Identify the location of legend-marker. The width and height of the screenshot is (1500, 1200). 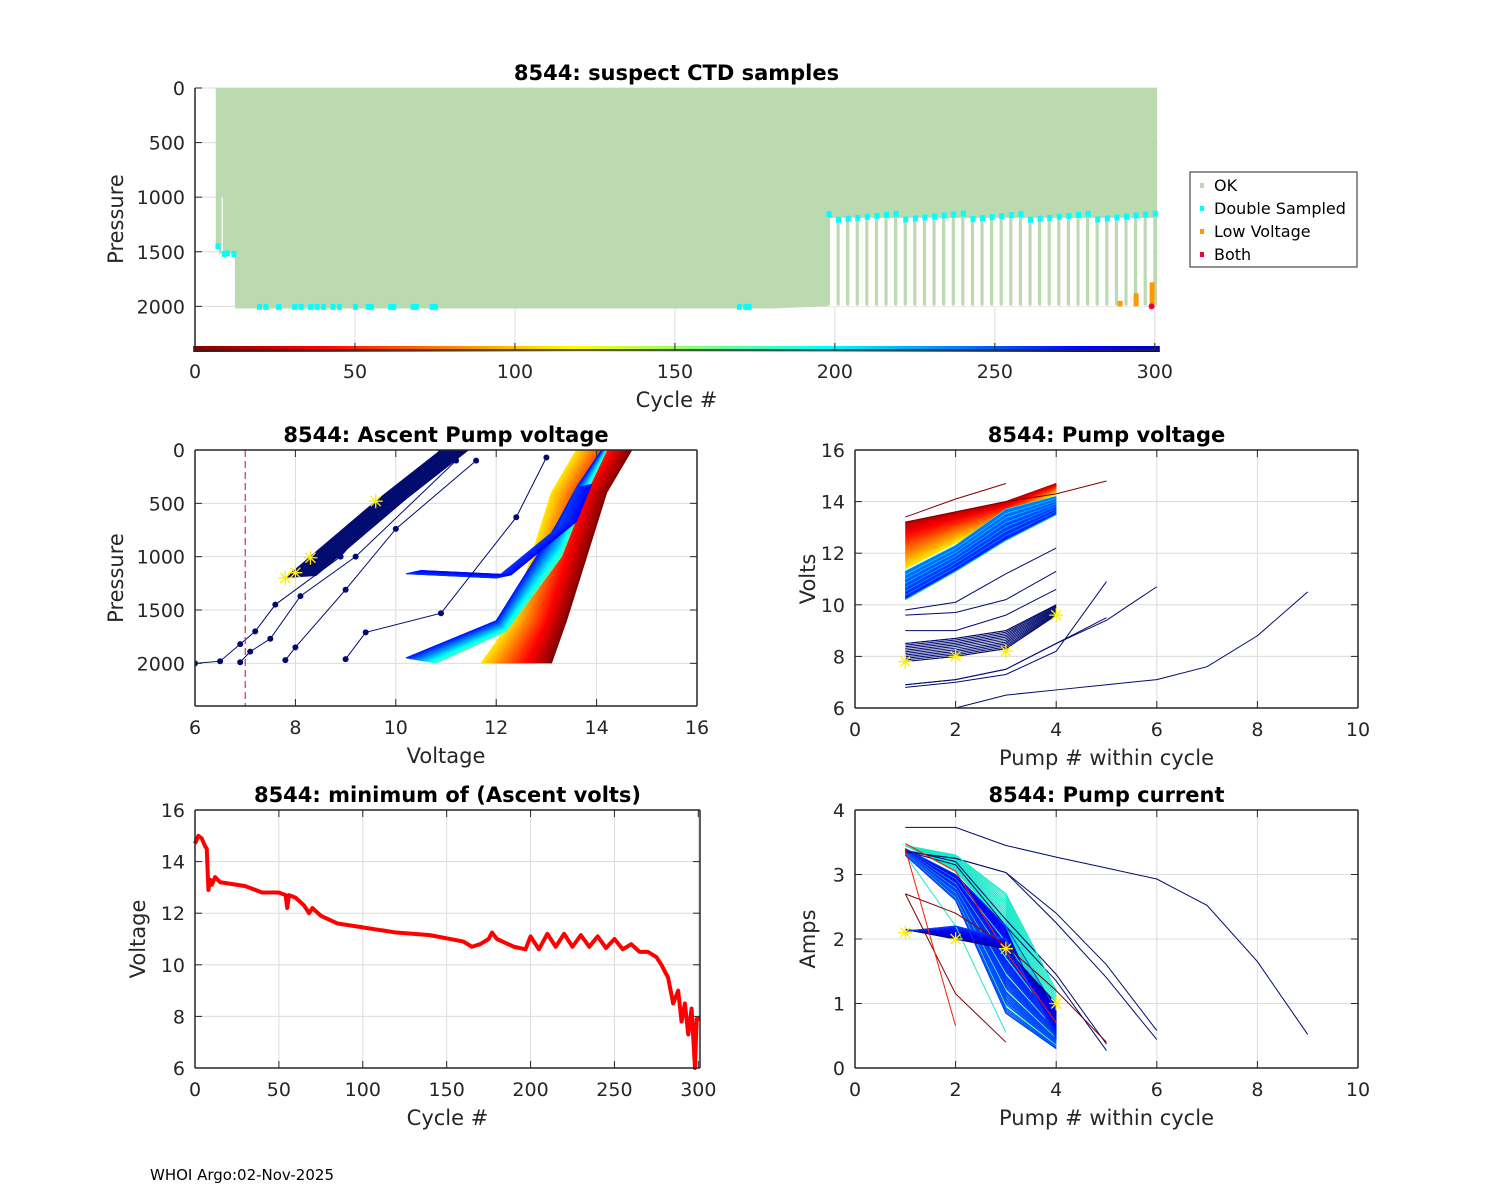
(1202, 231).